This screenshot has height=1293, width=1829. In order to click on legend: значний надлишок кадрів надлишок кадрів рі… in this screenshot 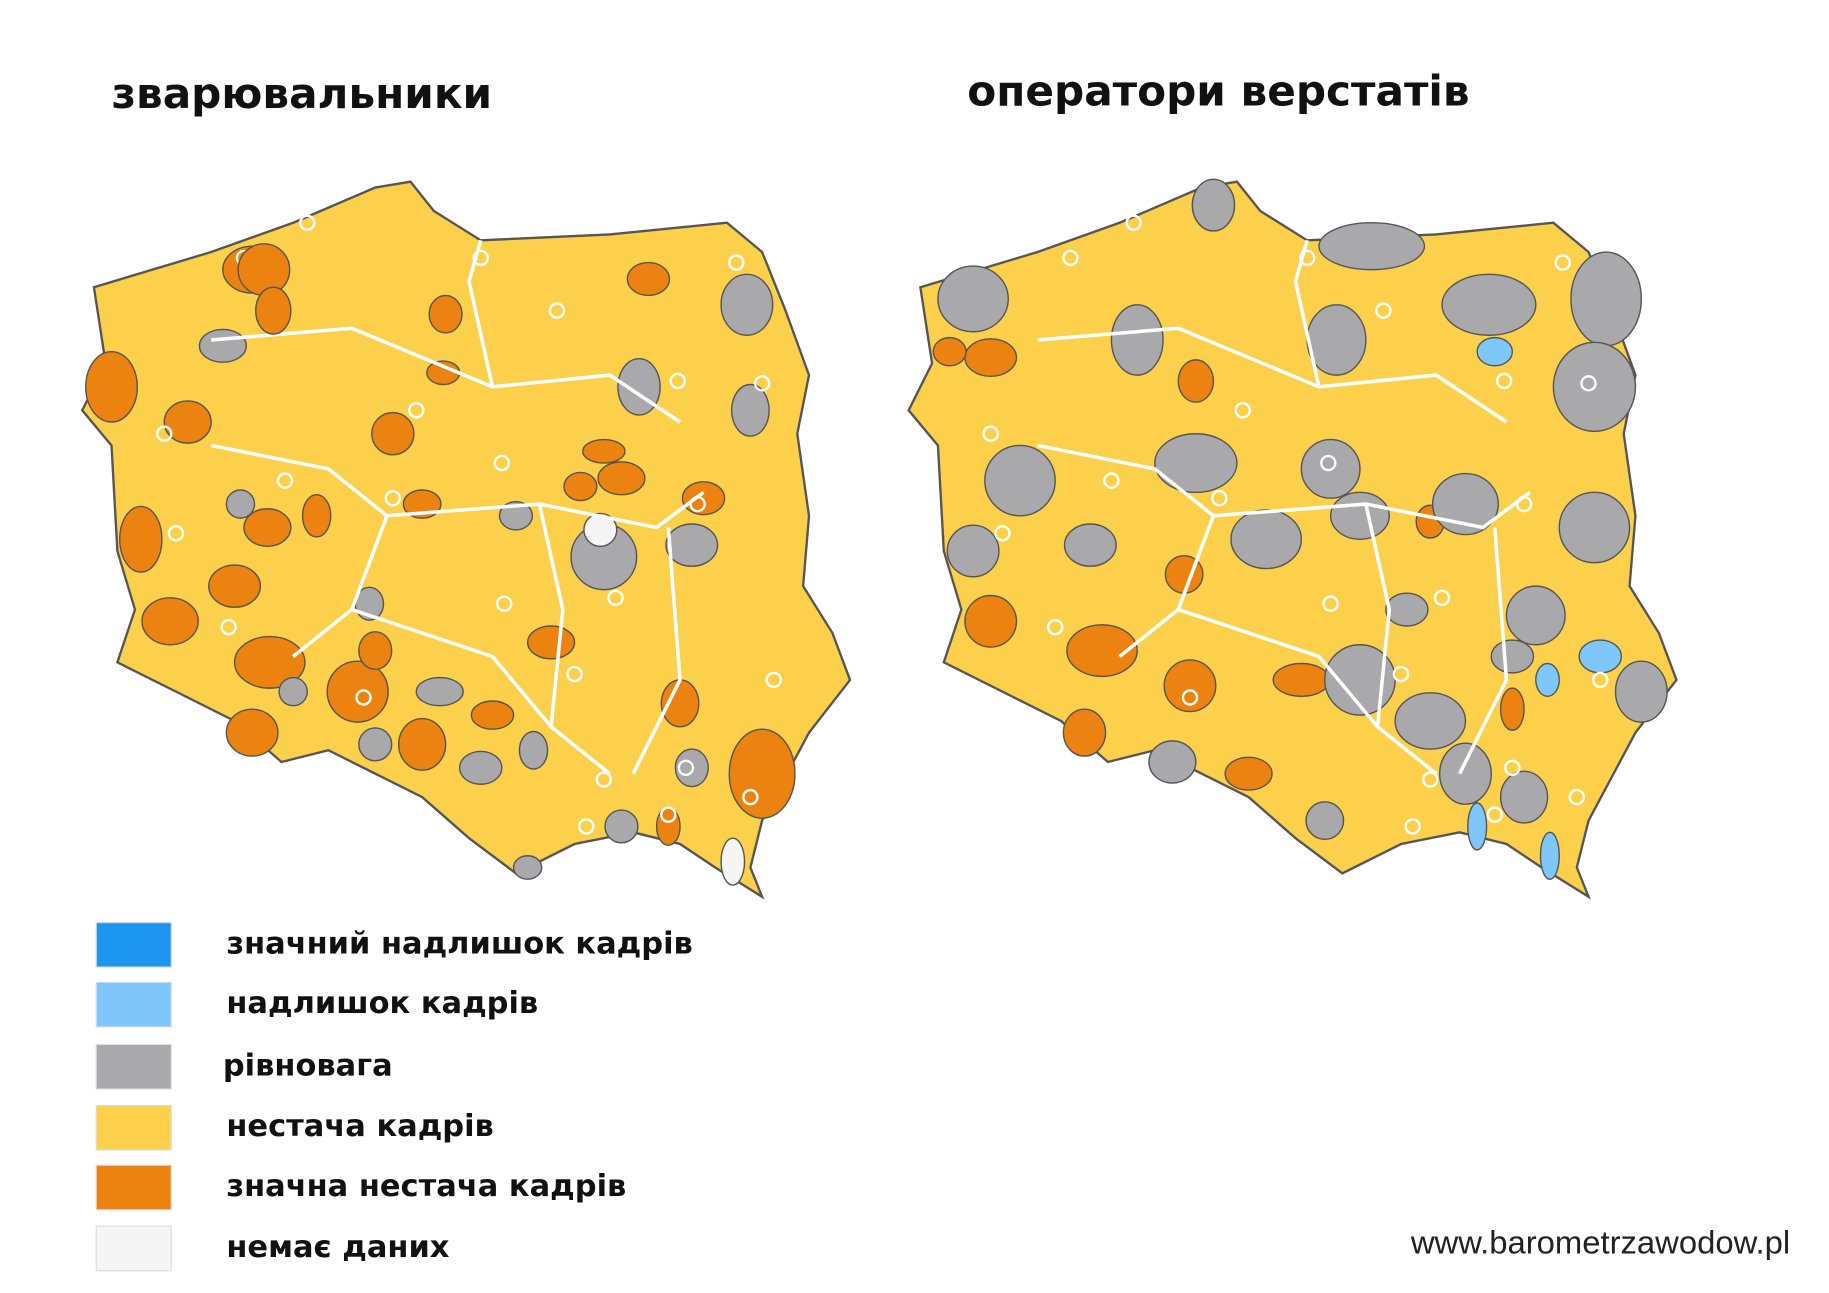, I will do `click(394, 1096)`.